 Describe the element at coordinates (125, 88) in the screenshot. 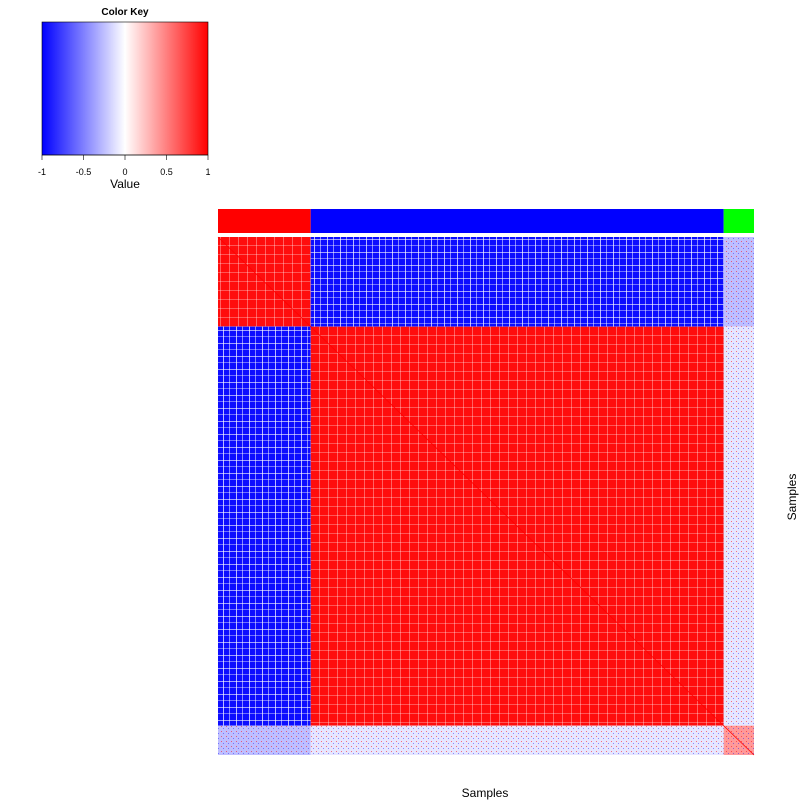

I see `color-key-gradient` at that location.